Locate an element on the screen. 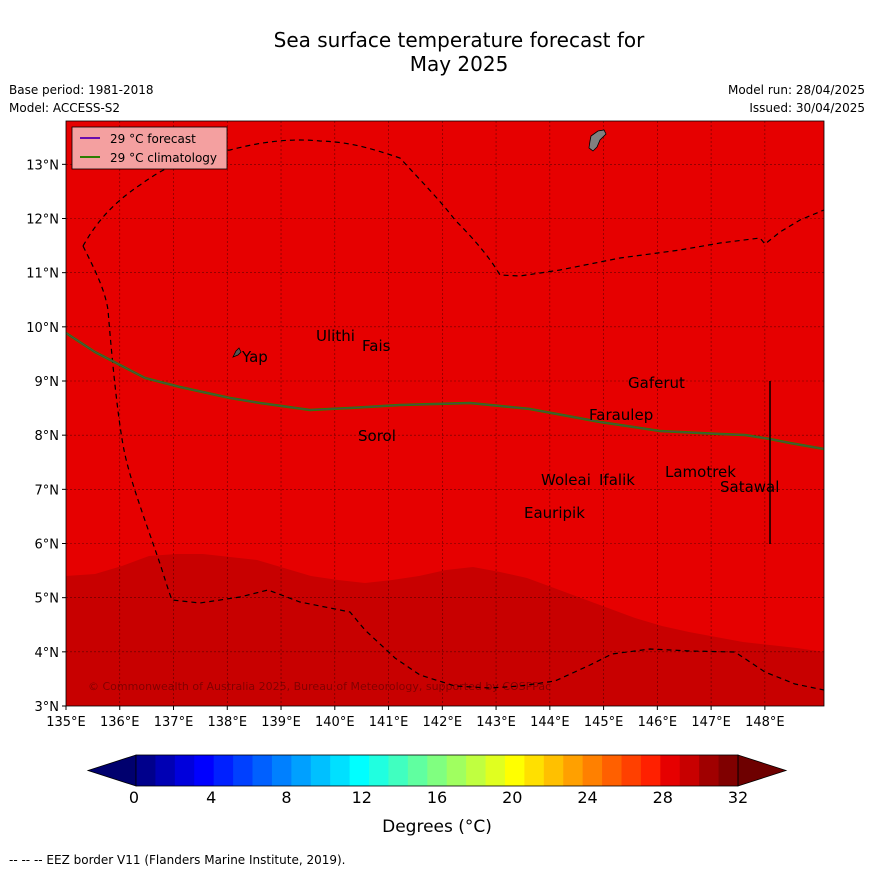 This screenshot has width=873, height=873. colorbar-tick-label: 4 is located at coordinates (211, 797).